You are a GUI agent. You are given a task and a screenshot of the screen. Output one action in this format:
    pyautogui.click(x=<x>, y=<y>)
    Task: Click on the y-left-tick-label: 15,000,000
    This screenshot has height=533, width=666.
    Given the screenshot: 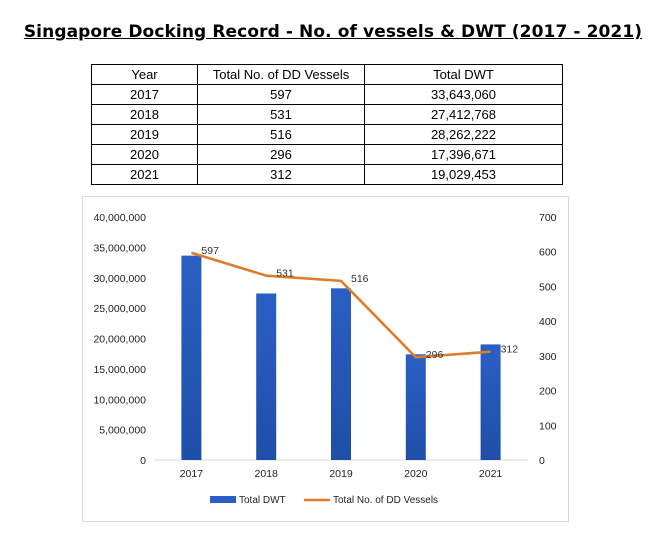 What is the action you would take?
    pyautogui.click(x=119, y=370)
    